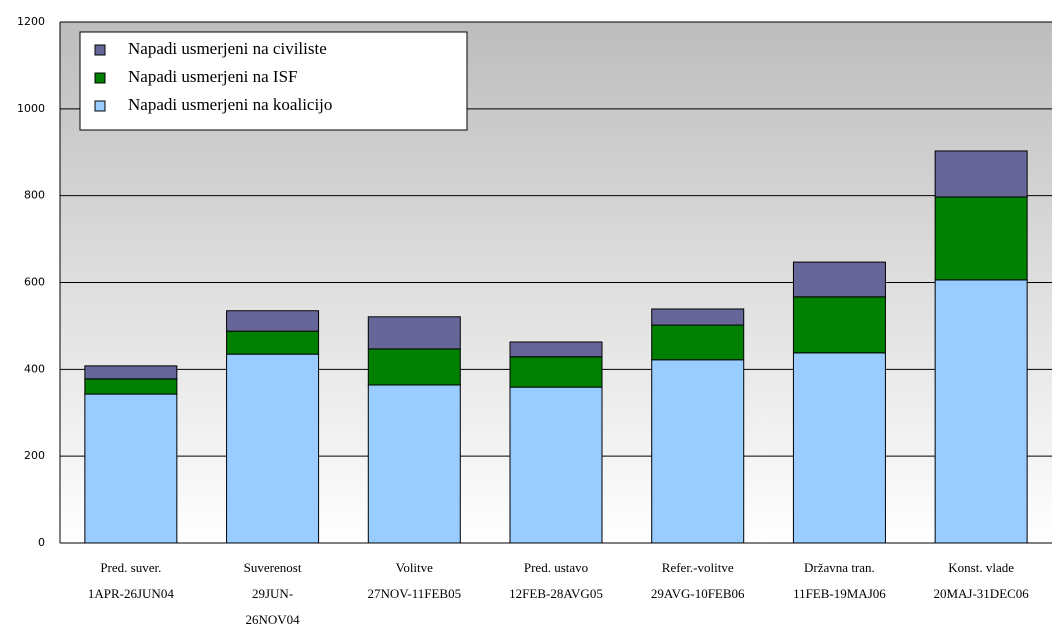 The width and height of the screenshot is (1054, 630). Describe the element at coordinates (31, 108) in the screenshot. I see `y-tick-label: 1000` at that location.